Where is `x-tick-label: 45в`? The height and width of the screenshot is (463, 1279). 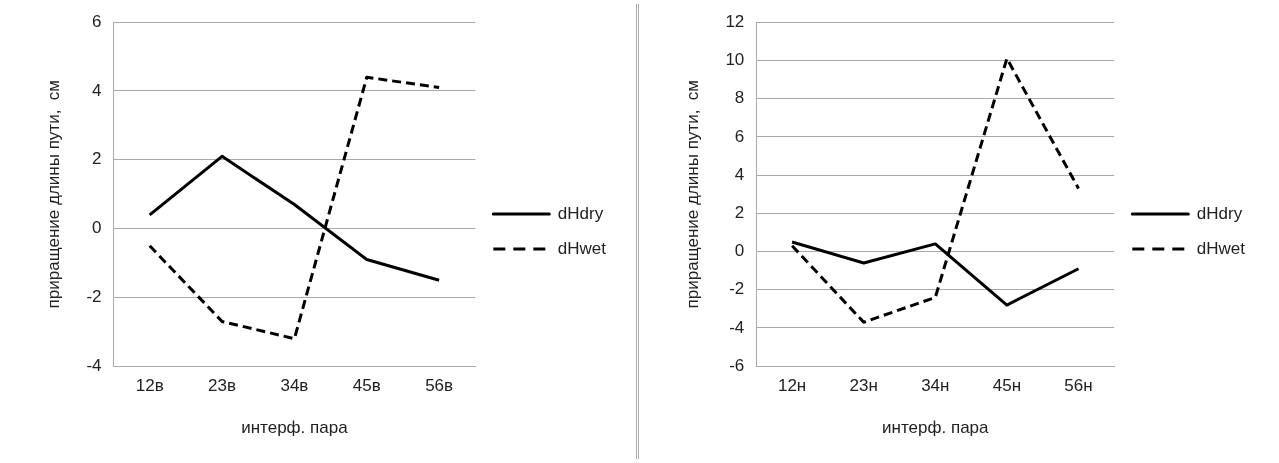
x-tick-label: 45в is located at coordinates (366, 386).